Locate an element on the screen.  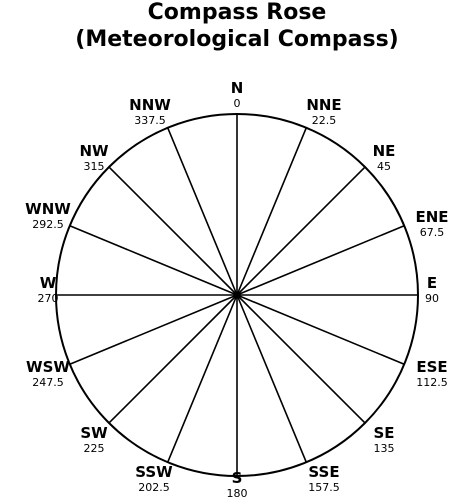
spoke-wnw is located at coordinates (153, 260).